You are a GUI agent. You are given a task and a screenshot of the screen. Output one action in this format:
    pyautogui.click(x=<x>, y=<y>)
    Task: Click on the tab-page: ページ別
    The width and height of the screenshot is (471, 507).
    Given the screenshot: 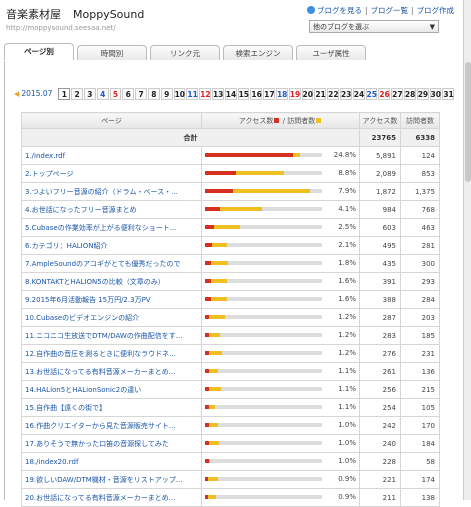 What is the action you would take?
    pyautogui.click(x=39, y=51)
    